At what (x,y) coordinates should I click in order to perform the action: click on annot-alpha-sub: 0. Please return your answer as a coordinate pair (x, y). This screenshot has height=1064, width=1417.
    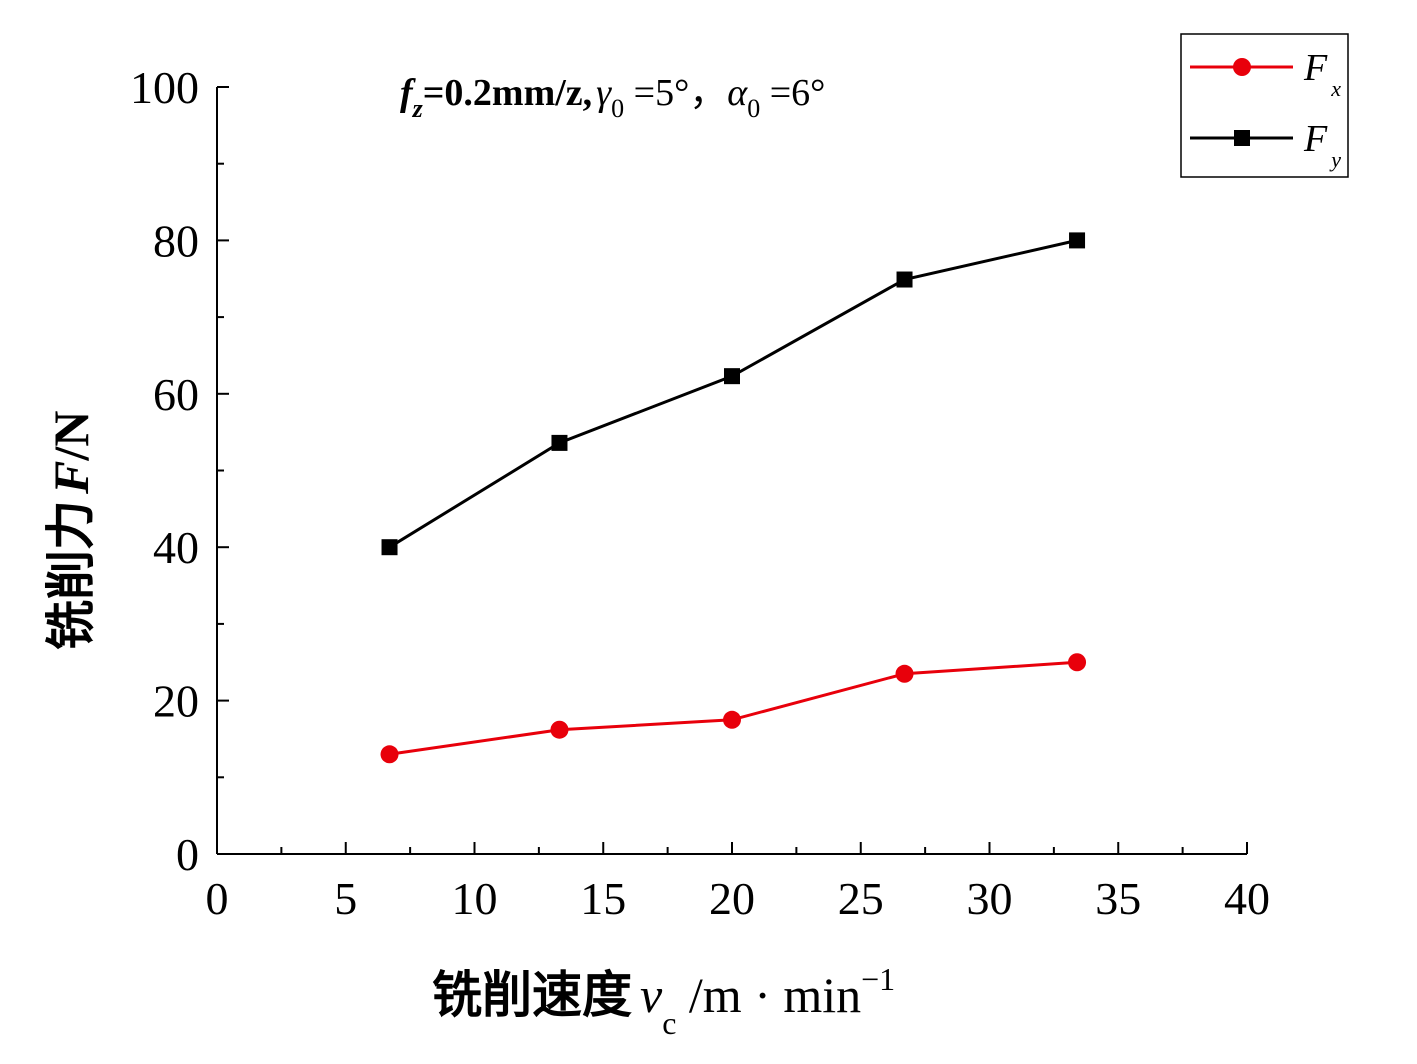
    Looking at the image, I should click on (753, 108).